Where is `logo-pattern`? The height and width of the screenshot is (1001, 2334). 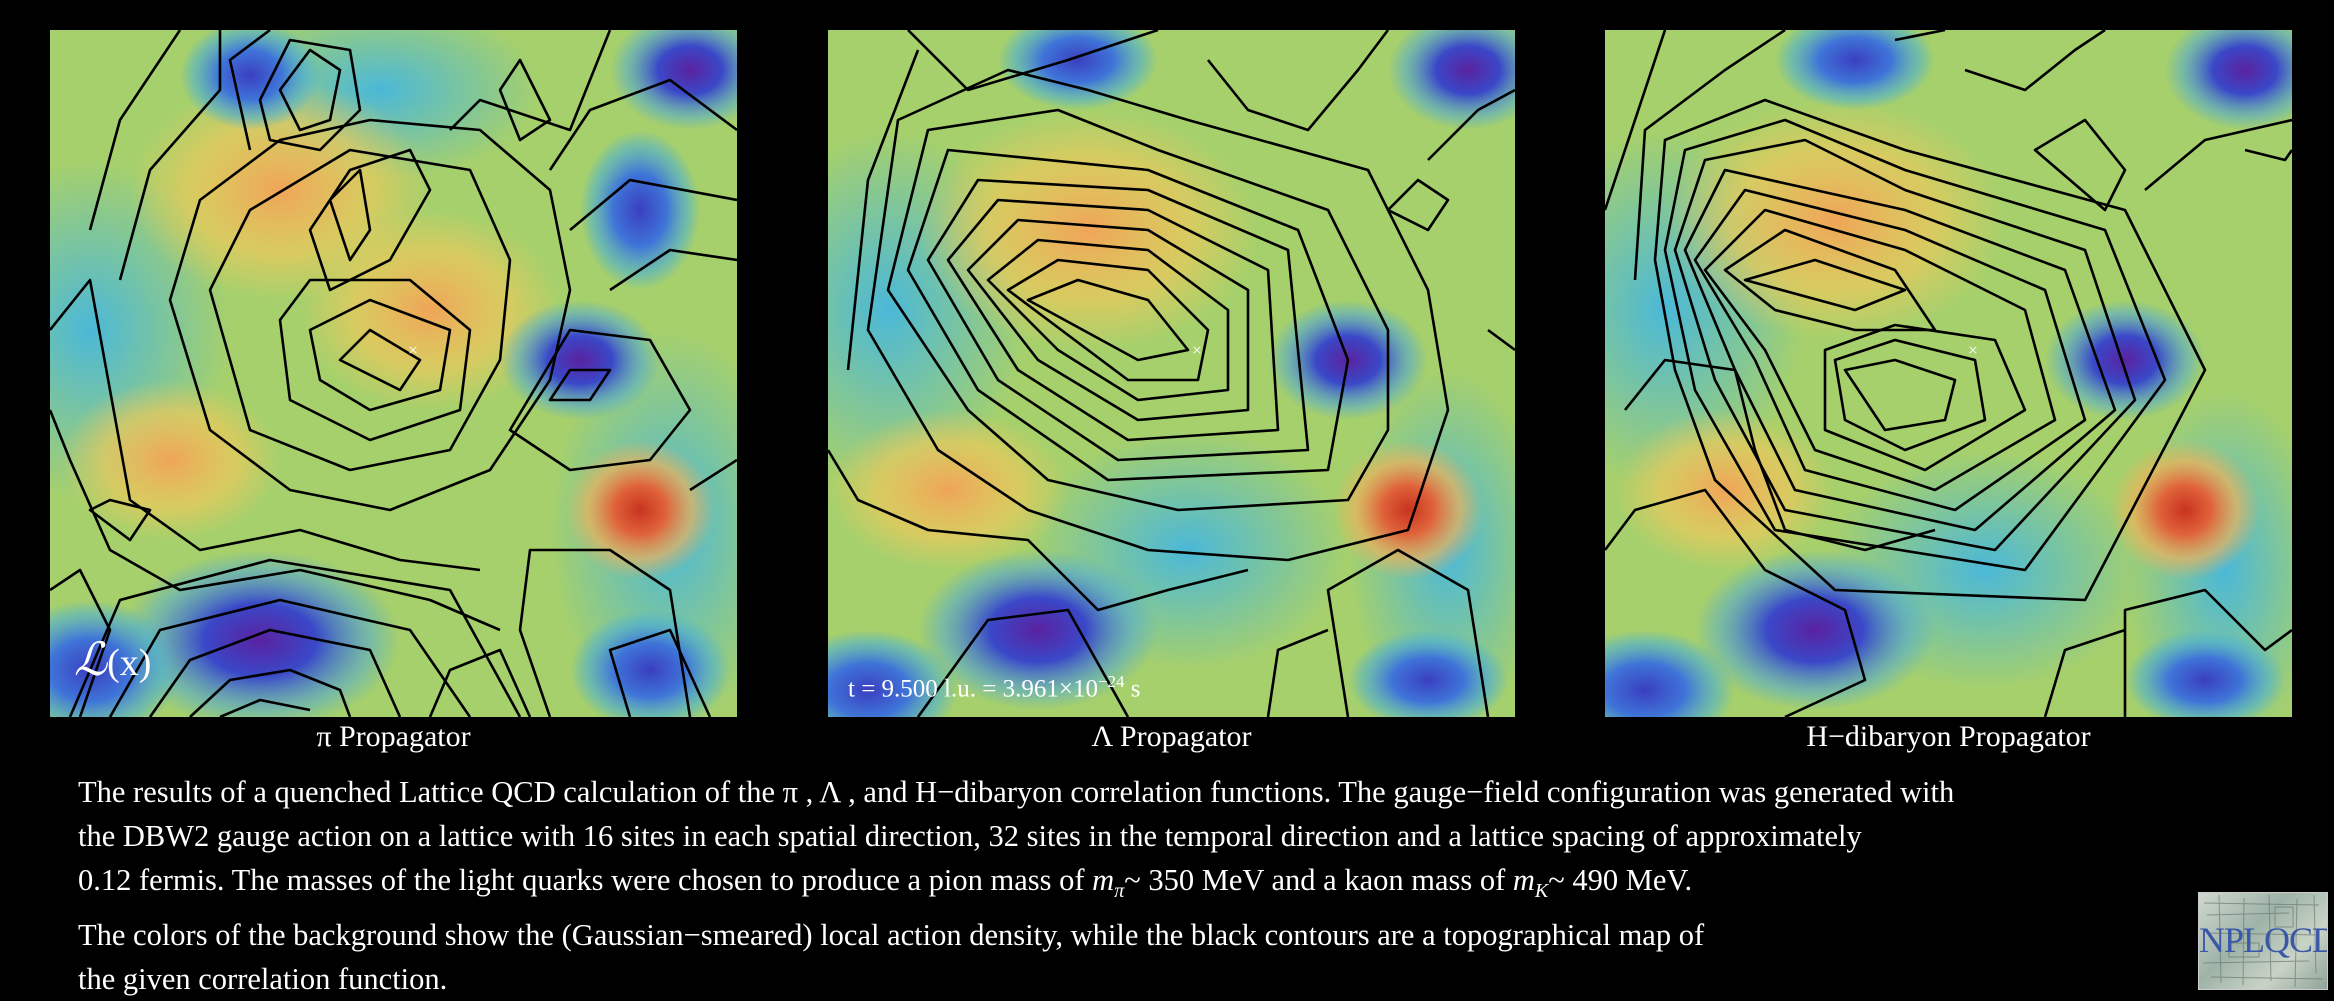 logo-pattern is located at coordinates (2263, 941).